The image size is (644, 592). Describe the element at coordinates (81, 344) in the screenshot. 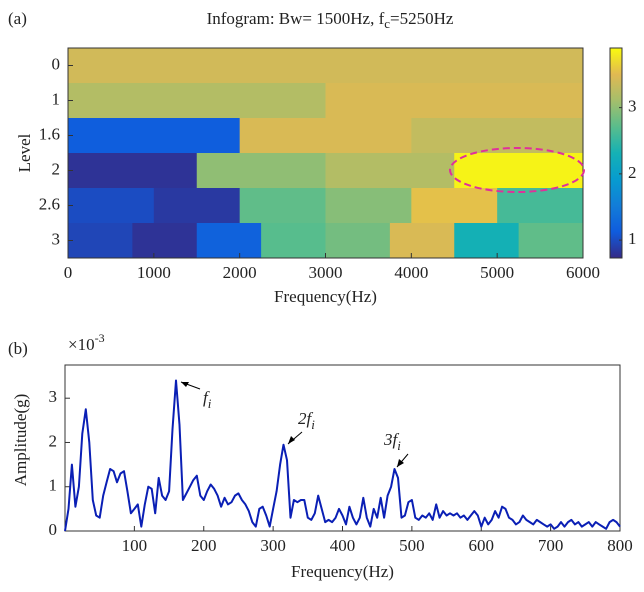

I see `exp-base: ×10` at that location.